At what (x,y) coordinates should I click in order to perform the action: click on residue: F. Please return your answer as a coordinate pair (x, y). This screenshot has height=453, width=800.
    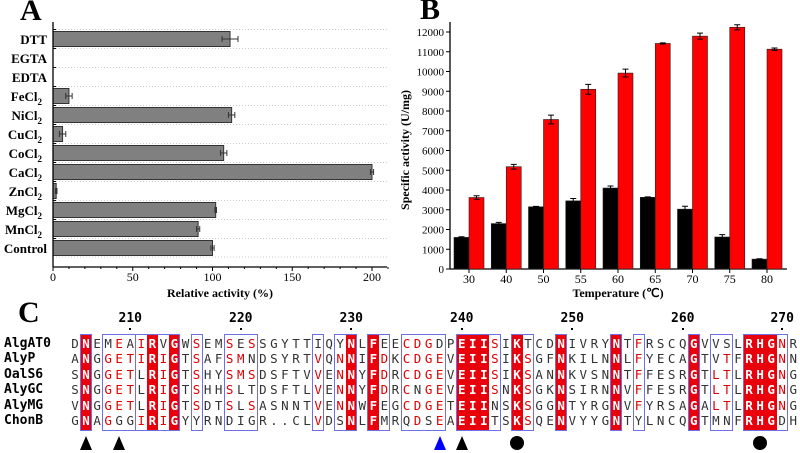
    Looking at the image, I should click on (638, 390).